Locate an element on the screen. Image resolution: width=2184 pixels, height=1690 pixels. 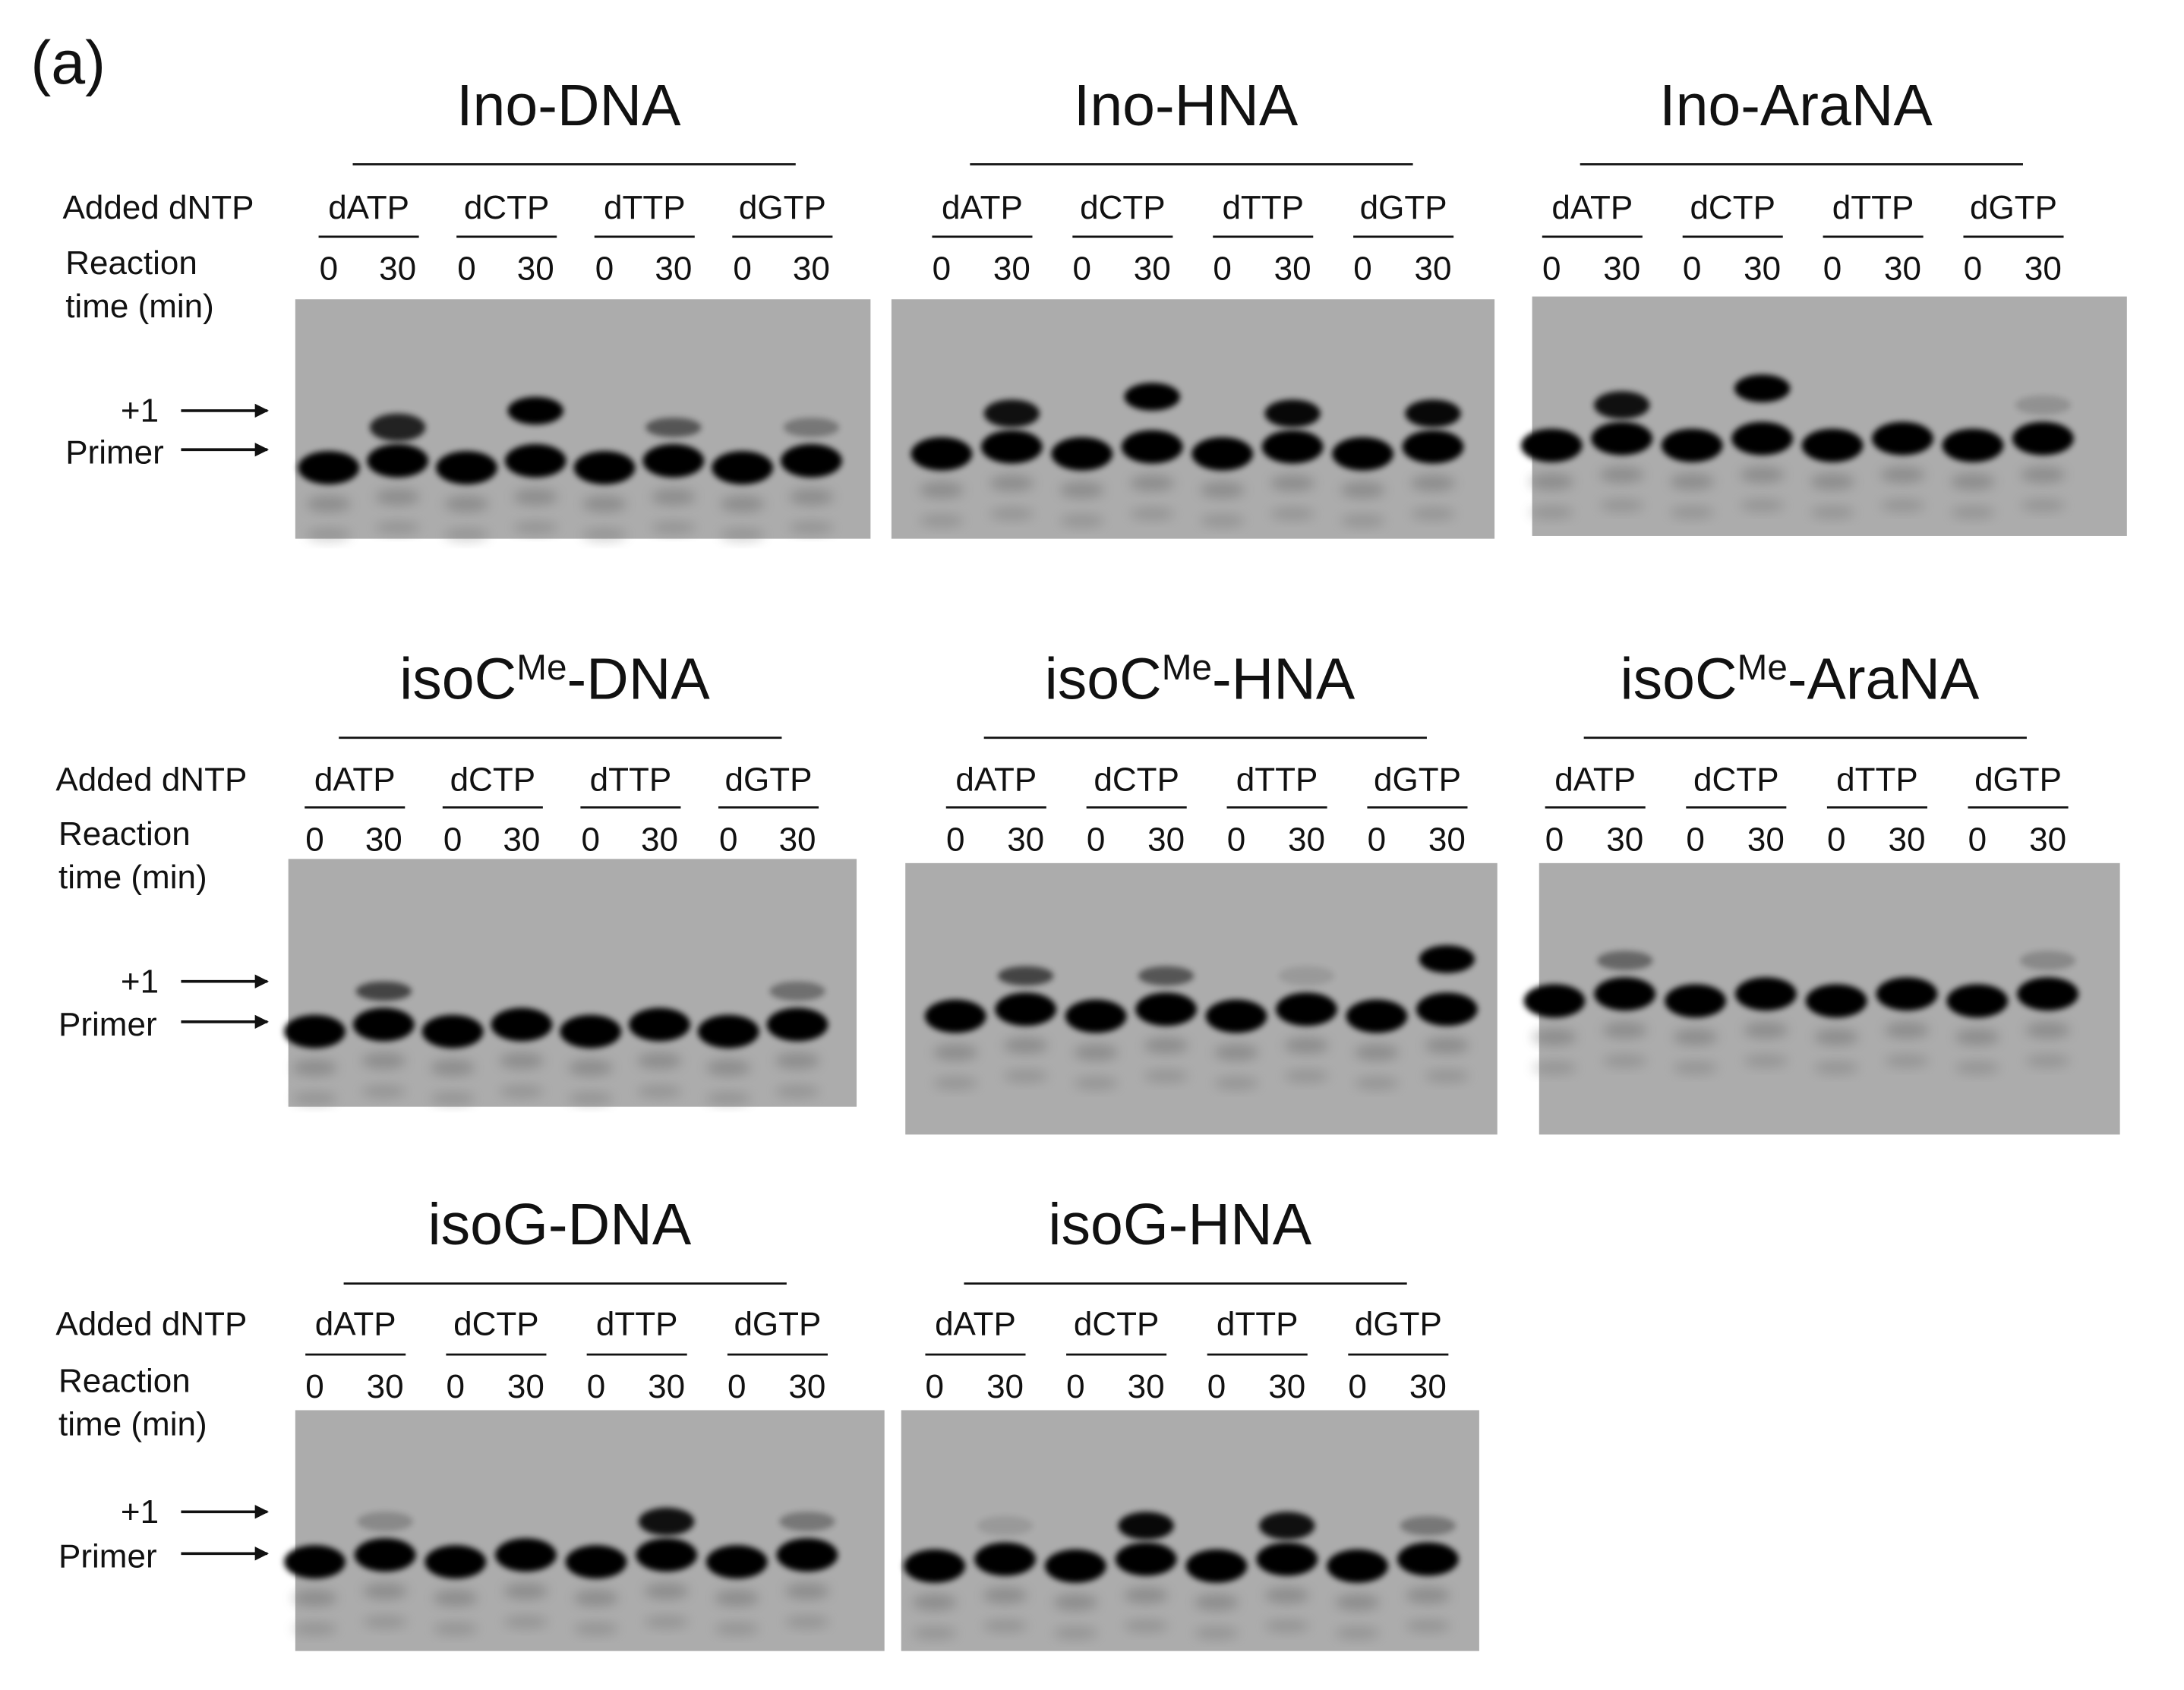
title-text: isoC is located at coordinates (1679, 678).